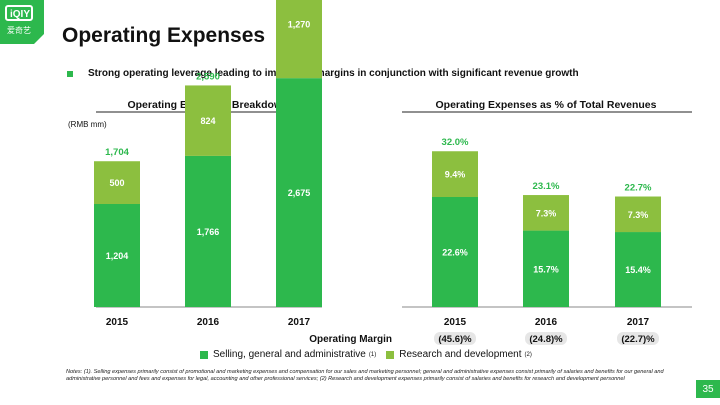 Image resolution: width=720 pixels, height=405 pixels. Describe the element at coordinates (638, 188) in the screenshot. I see `chart-2-total-2017: 22.7%` at that location.